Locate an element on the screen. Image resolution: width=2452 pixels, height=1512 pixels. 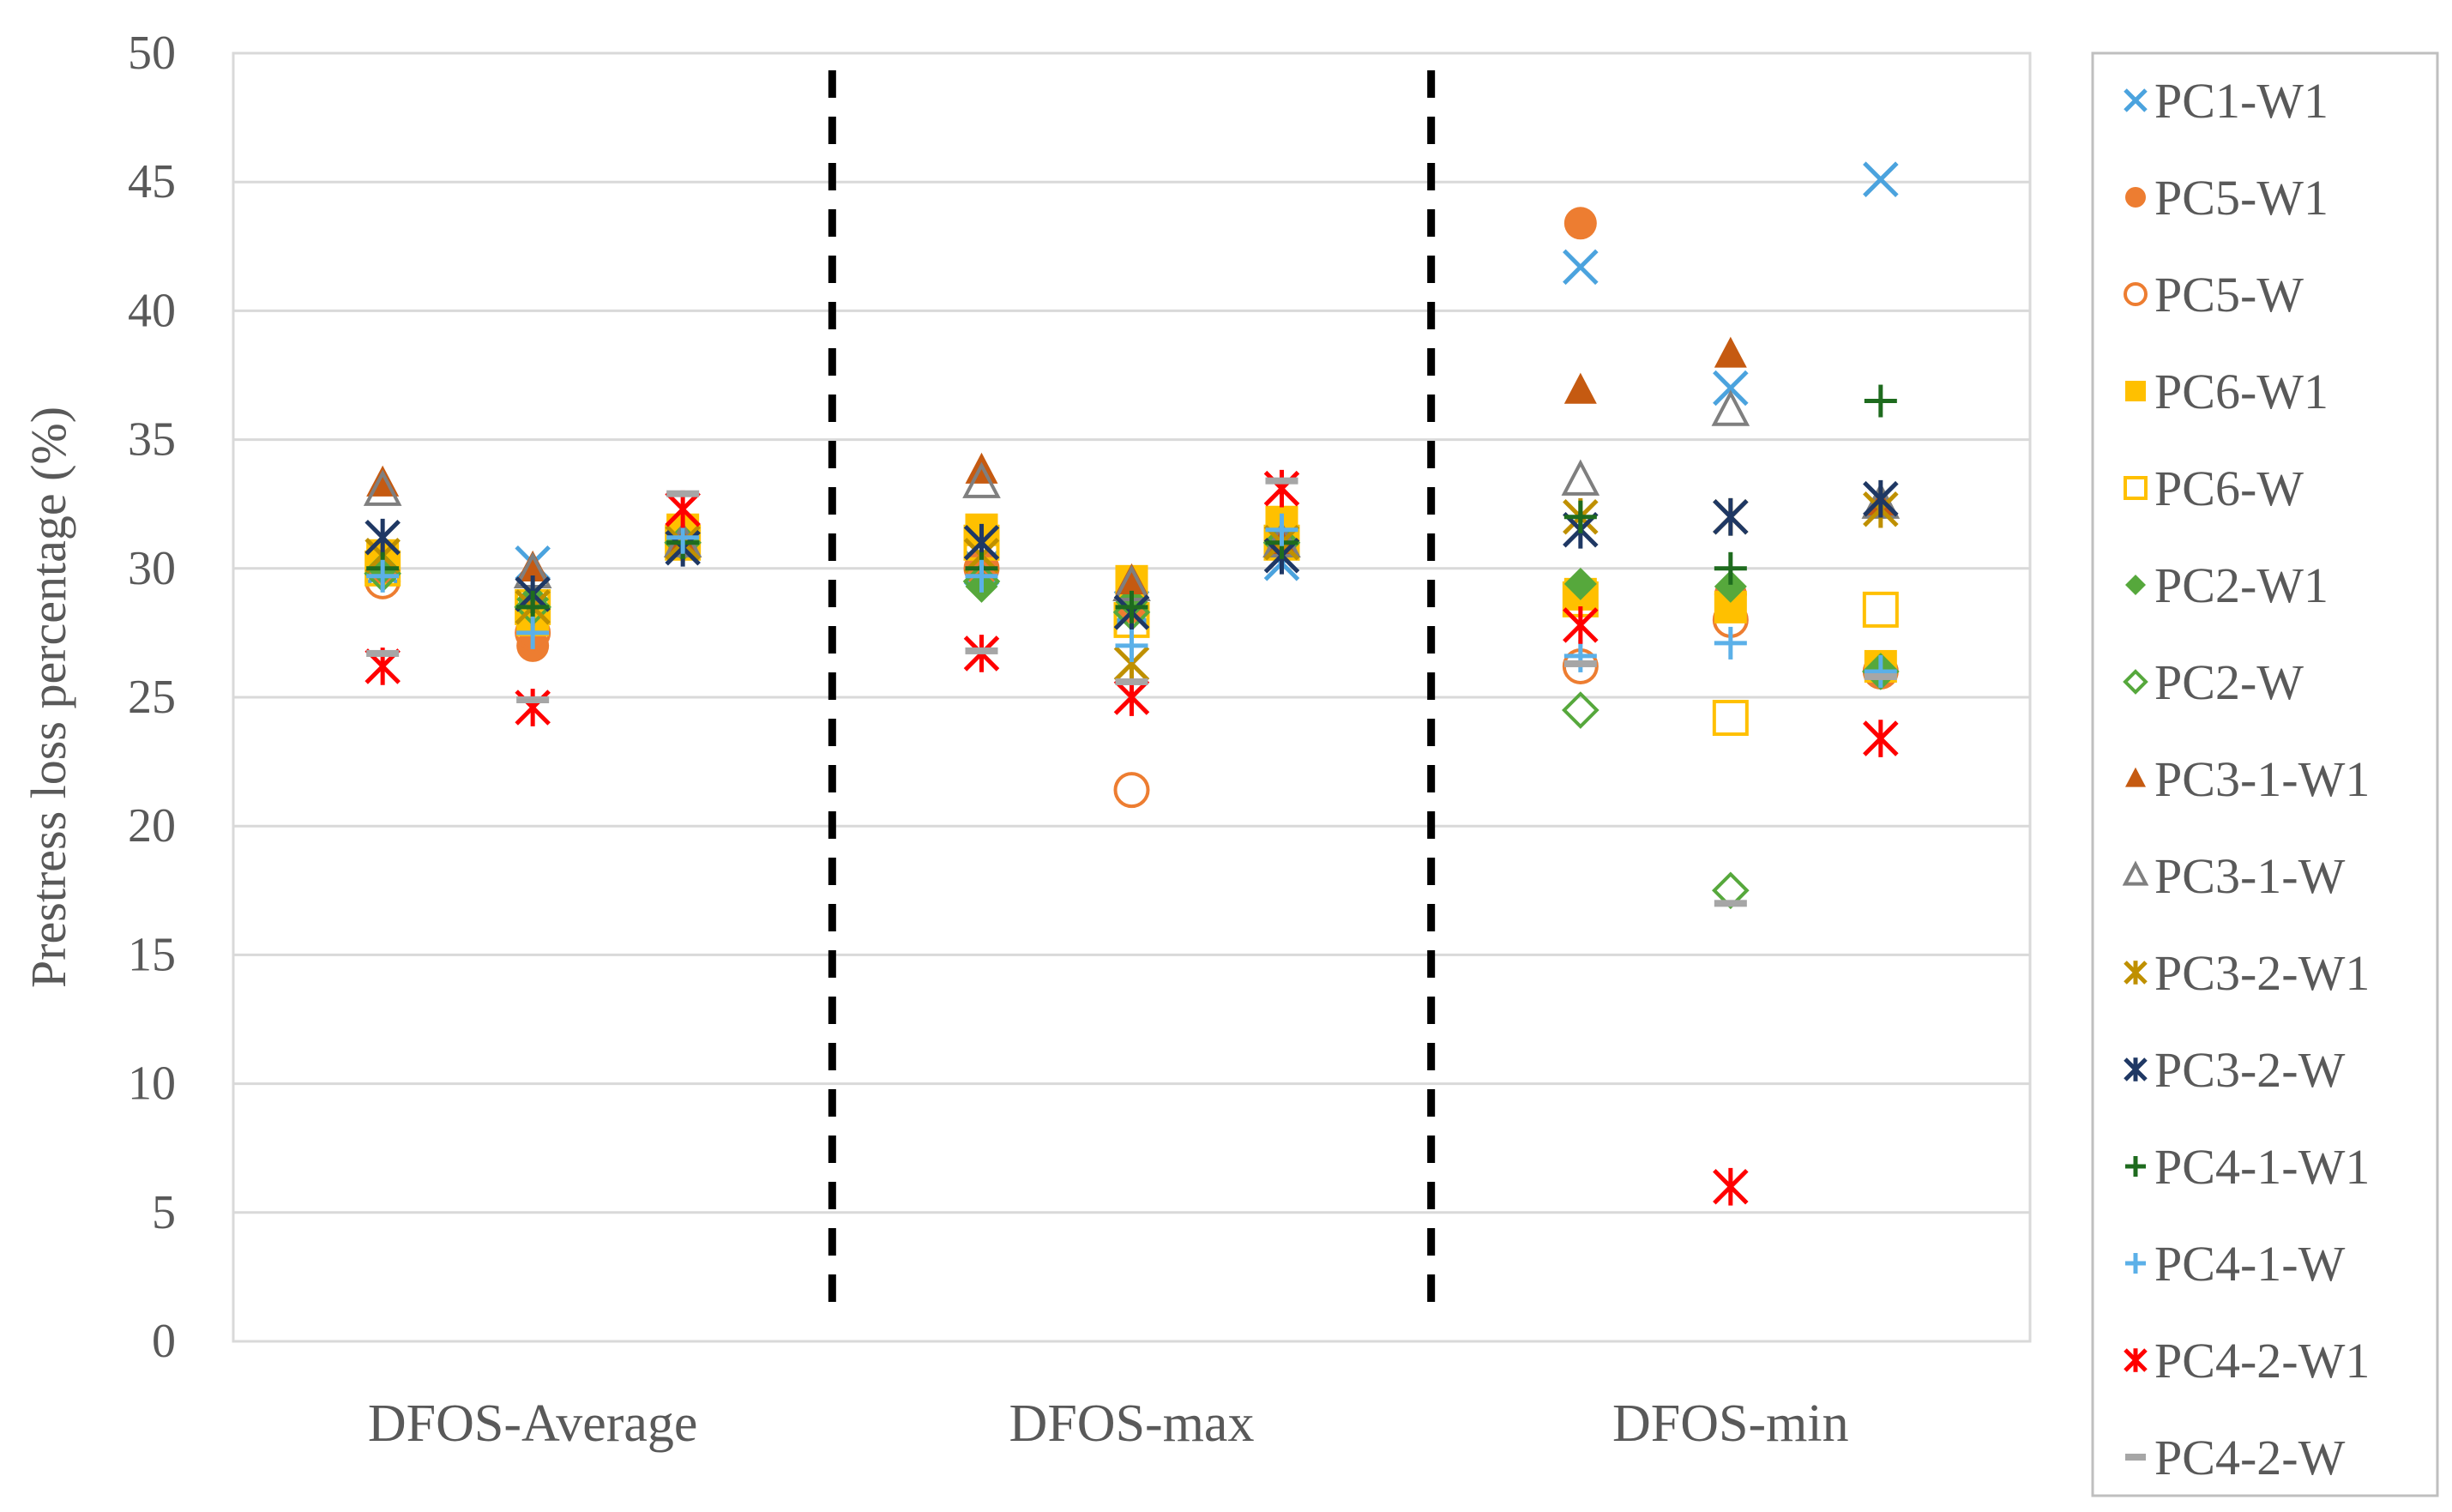
y-axis-tick-labels: 0 5 10 15 20 25 30 35 40 45 50 is located at coordinates (152, 697).